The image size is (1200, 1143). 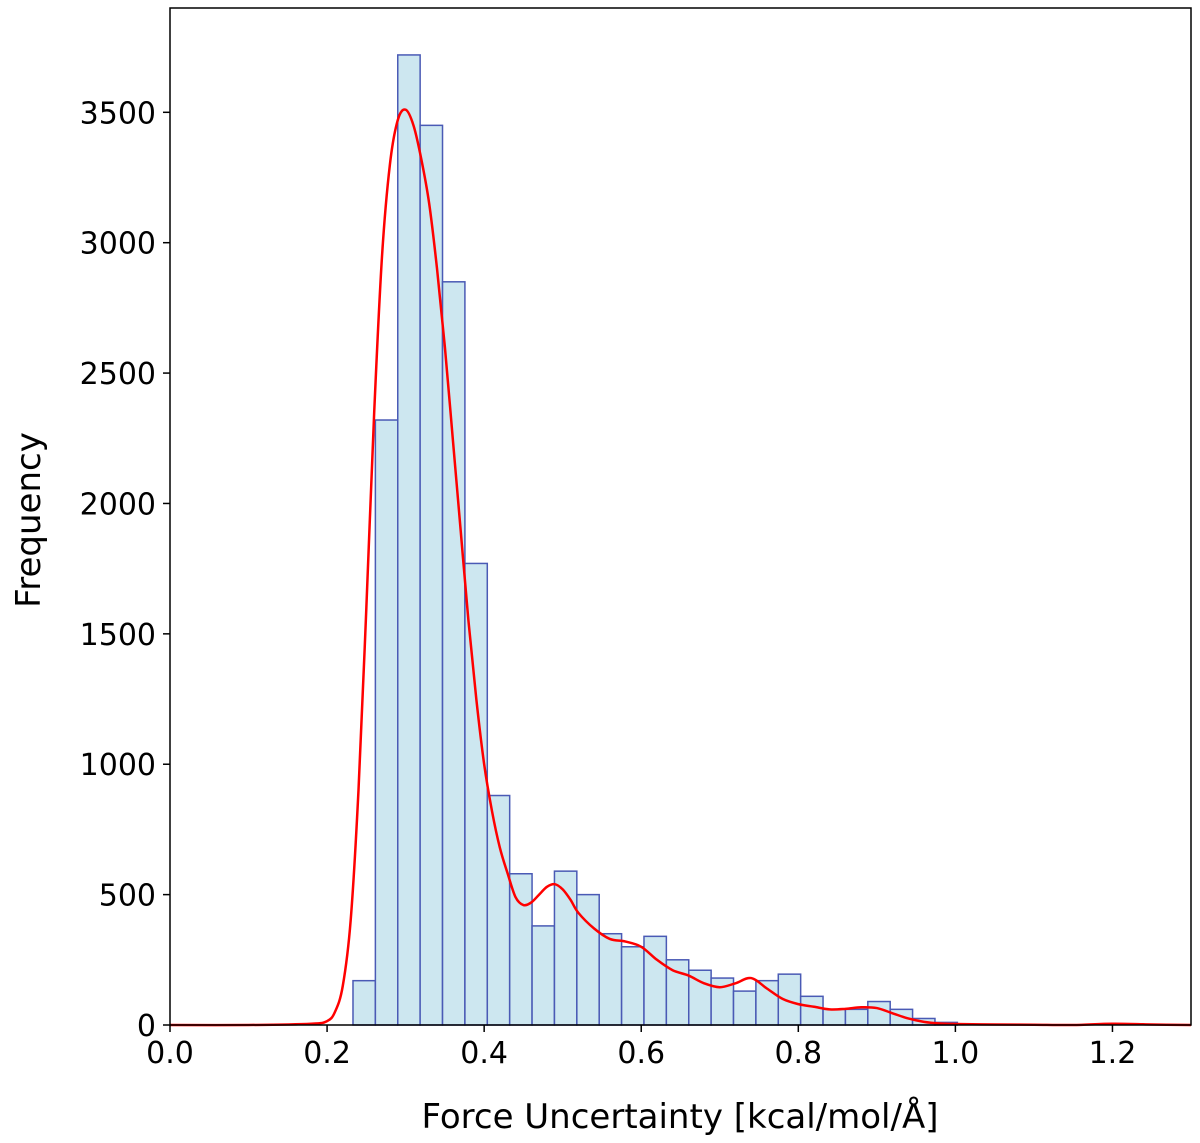 I want to click on x-tick-label: 1.2, so click(x=1113, y=1053).